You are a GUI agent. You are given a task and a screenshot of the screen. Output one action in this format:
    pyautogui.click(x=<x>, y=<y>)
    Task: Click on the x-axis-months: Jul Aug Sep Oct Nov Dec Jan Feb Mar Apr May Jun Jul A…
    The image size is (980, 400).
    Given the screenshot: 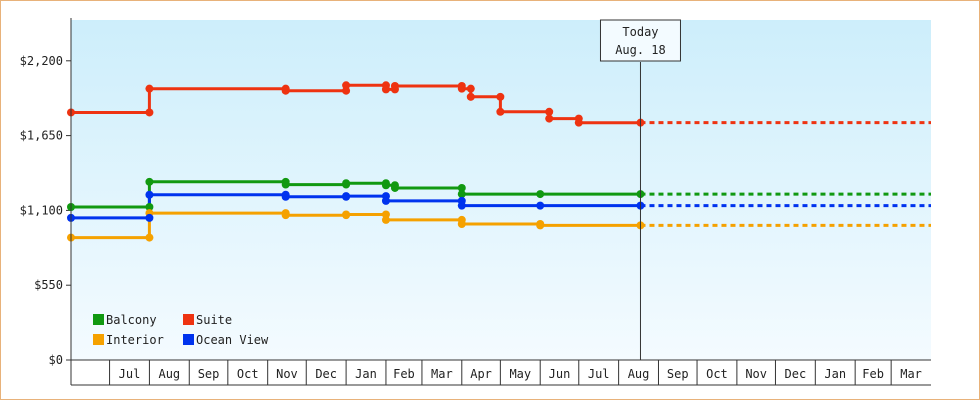 What is the action you would take?
    pyautogui.click(x=501, y=373)
    